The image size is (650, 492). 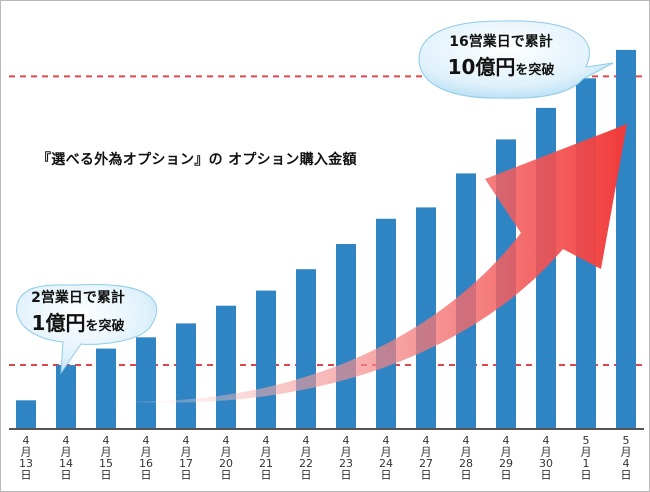 I want to click on callout-right-bubble, so click(x=516, y=59).